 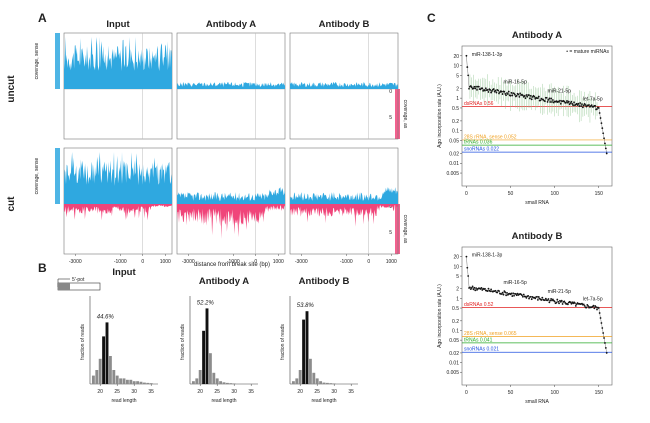 I want to click on y-tick-label: 10, so click(x=456, y=267).